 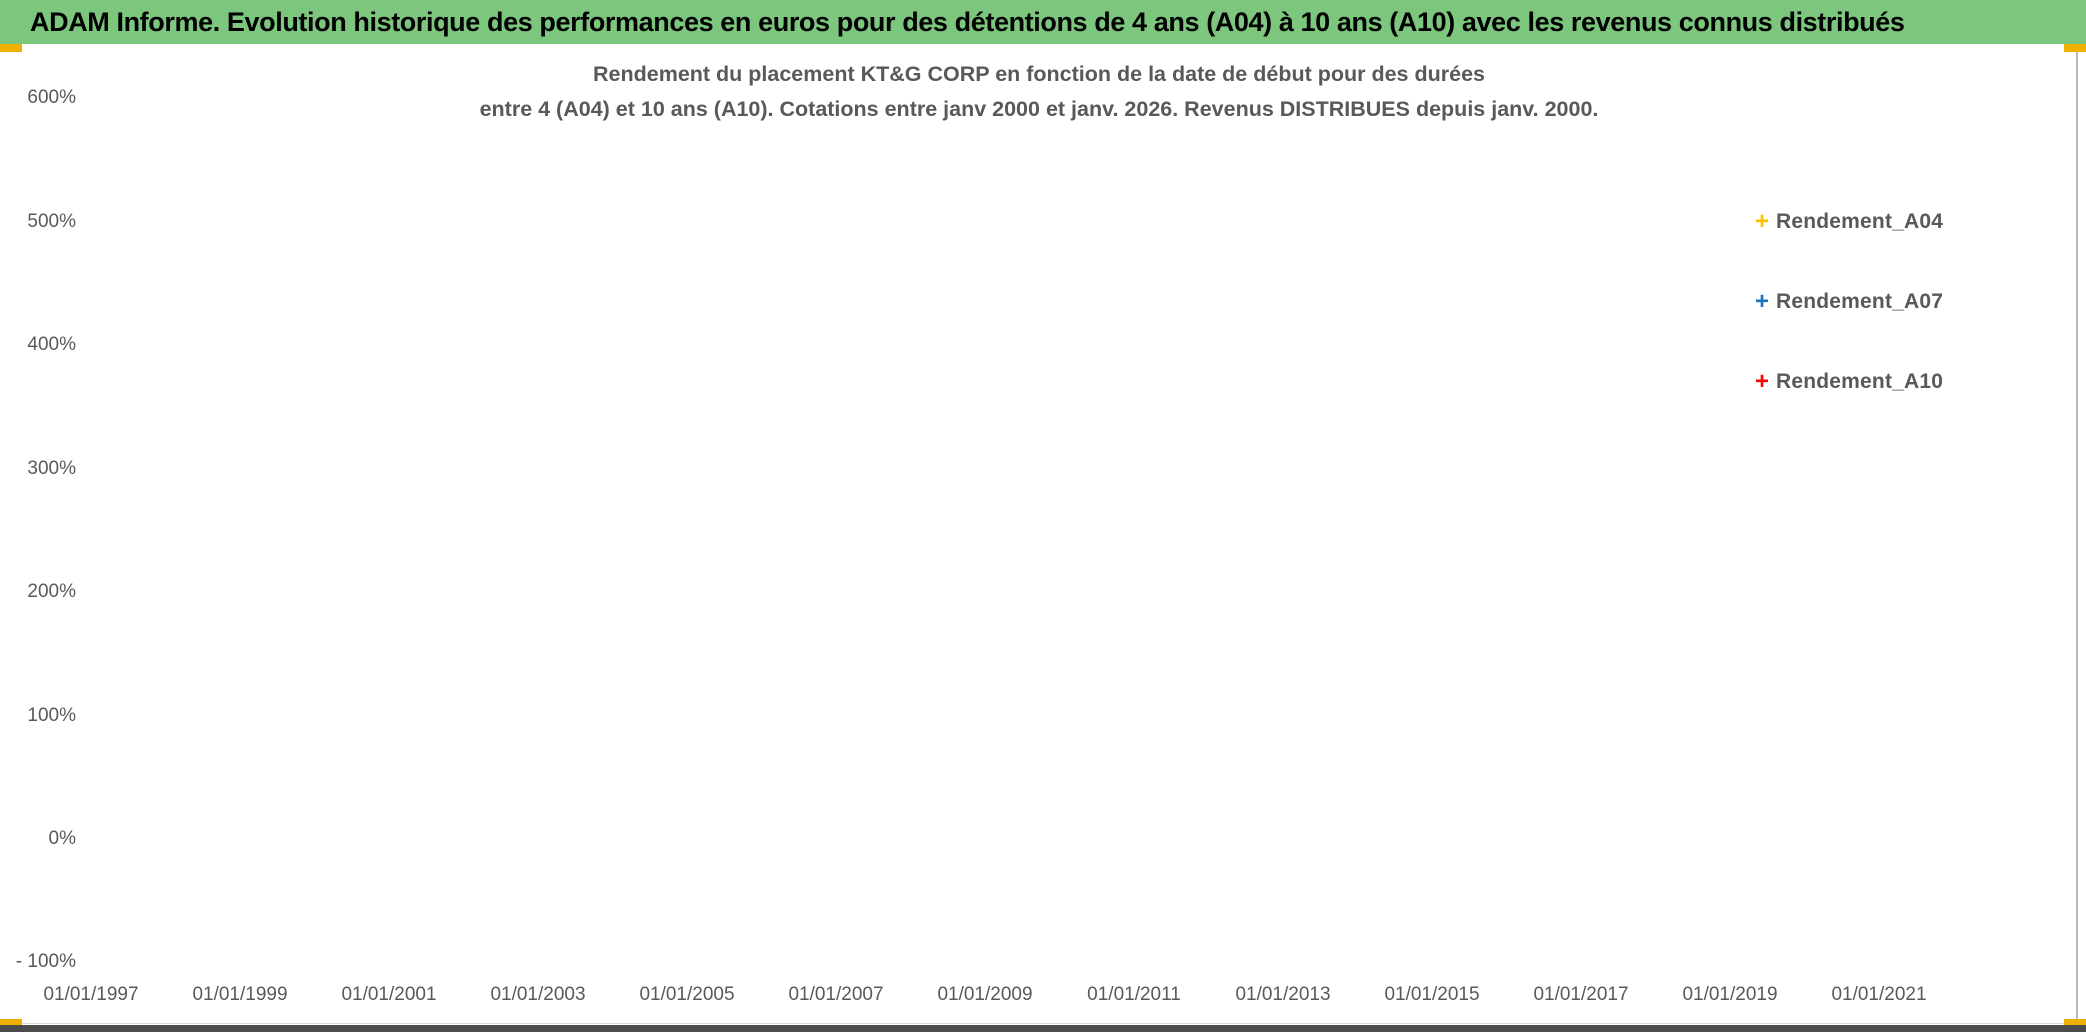 What do you see at coordinates (985, 994) in the screenshot?
I see `x-tick-label: 01/01/2009` at bounding box center [985, 994].